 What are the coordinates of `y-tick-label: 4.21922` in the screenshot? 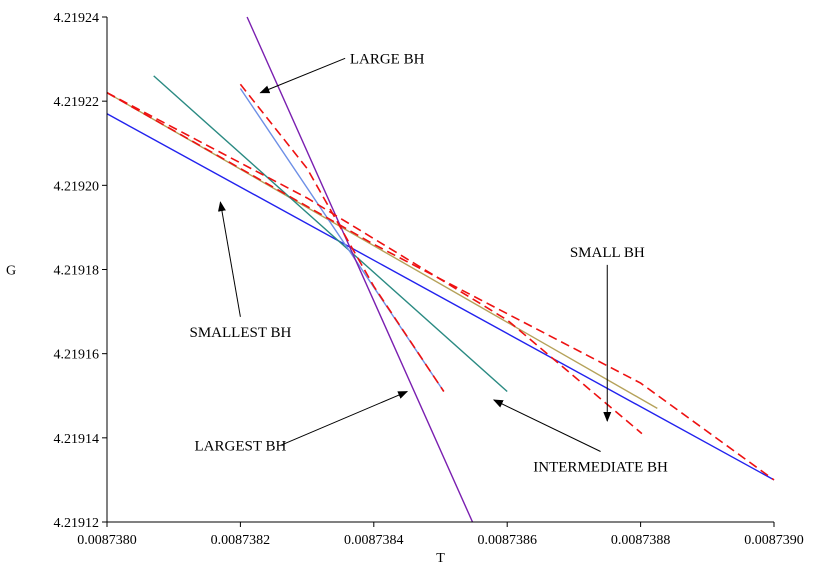 It's located at (77, 102).